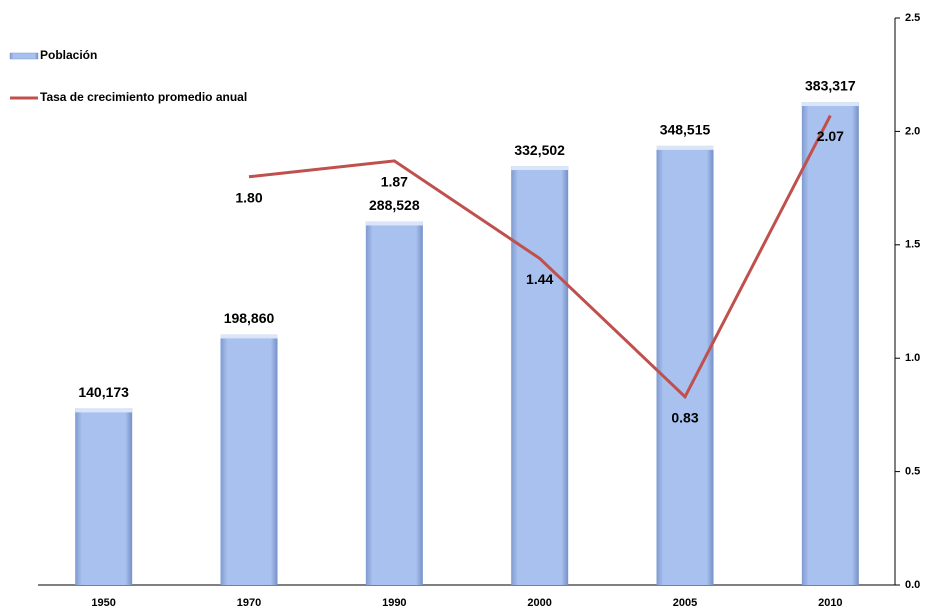 The height and width of the screenshot is (612, 935). Describe the element at coordinates (830, 603) in the screenshot. I see `x-tick-label: 2010` at that location.